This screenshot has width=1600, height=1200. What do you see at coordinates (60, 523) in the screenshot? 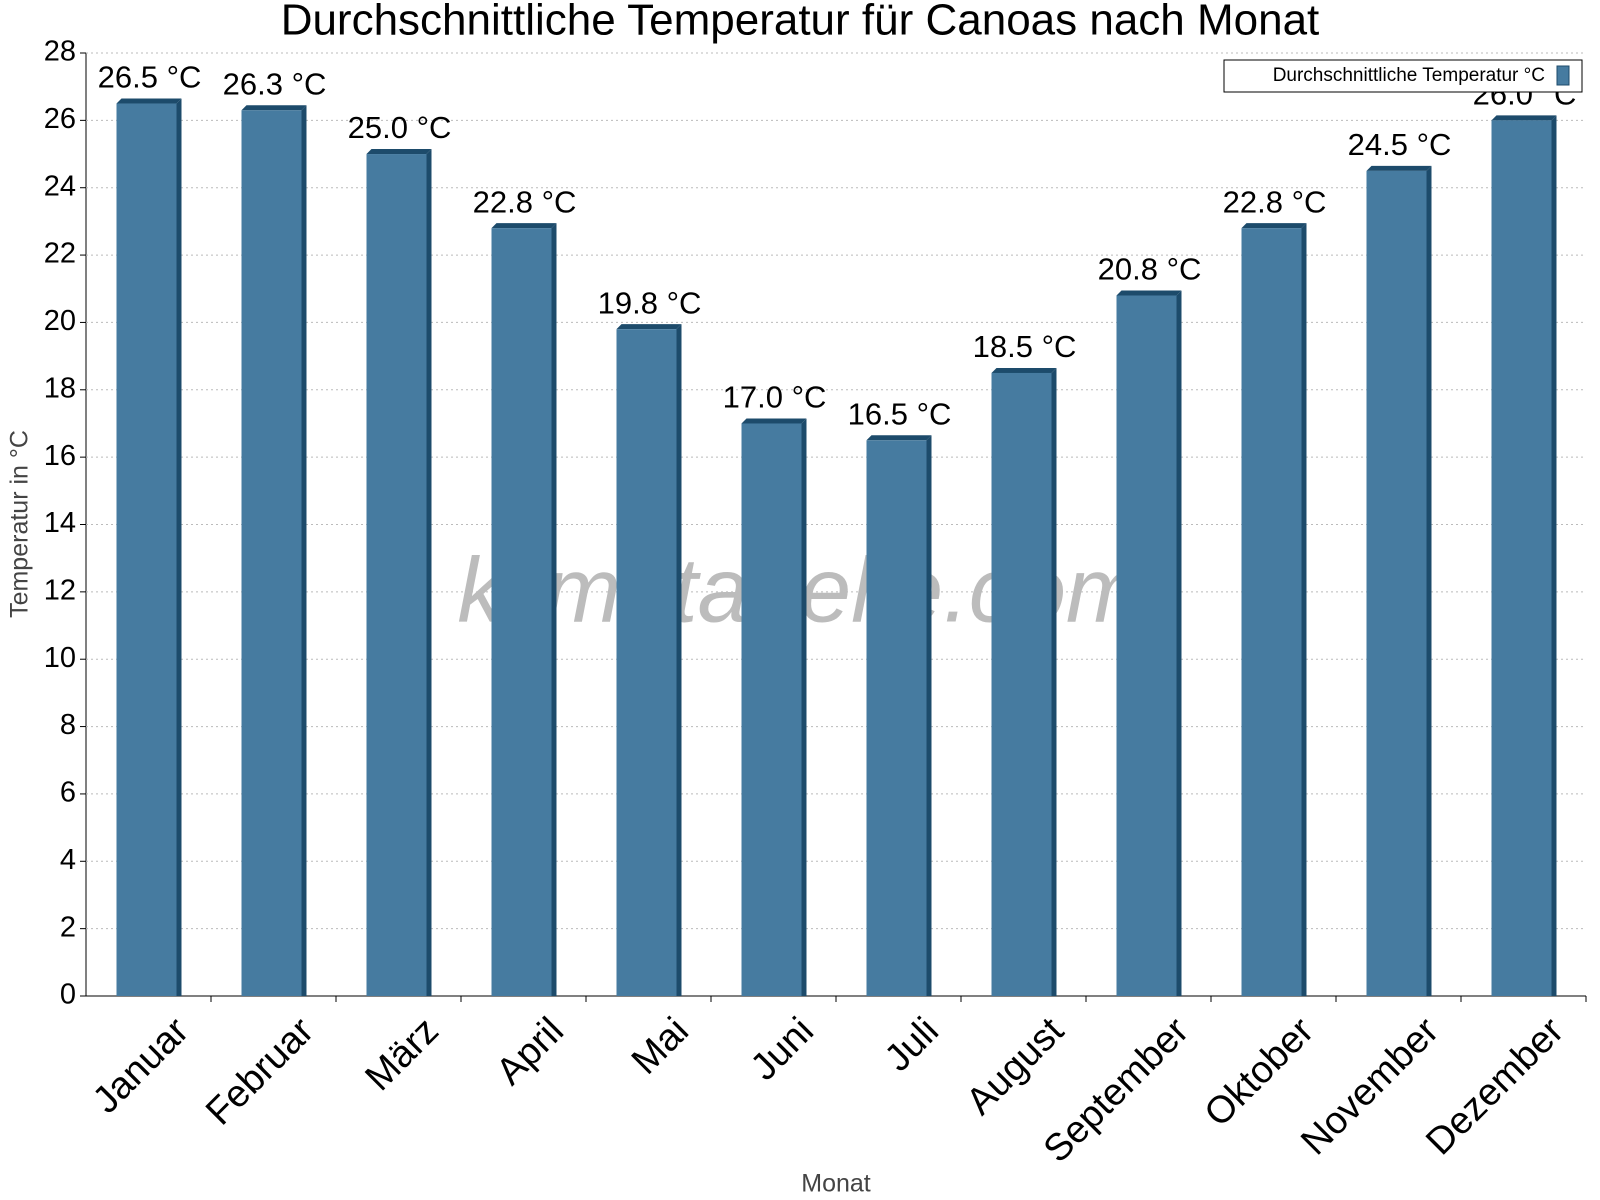
I see `y-tick-label: 14` at bounding box center [60, 523].